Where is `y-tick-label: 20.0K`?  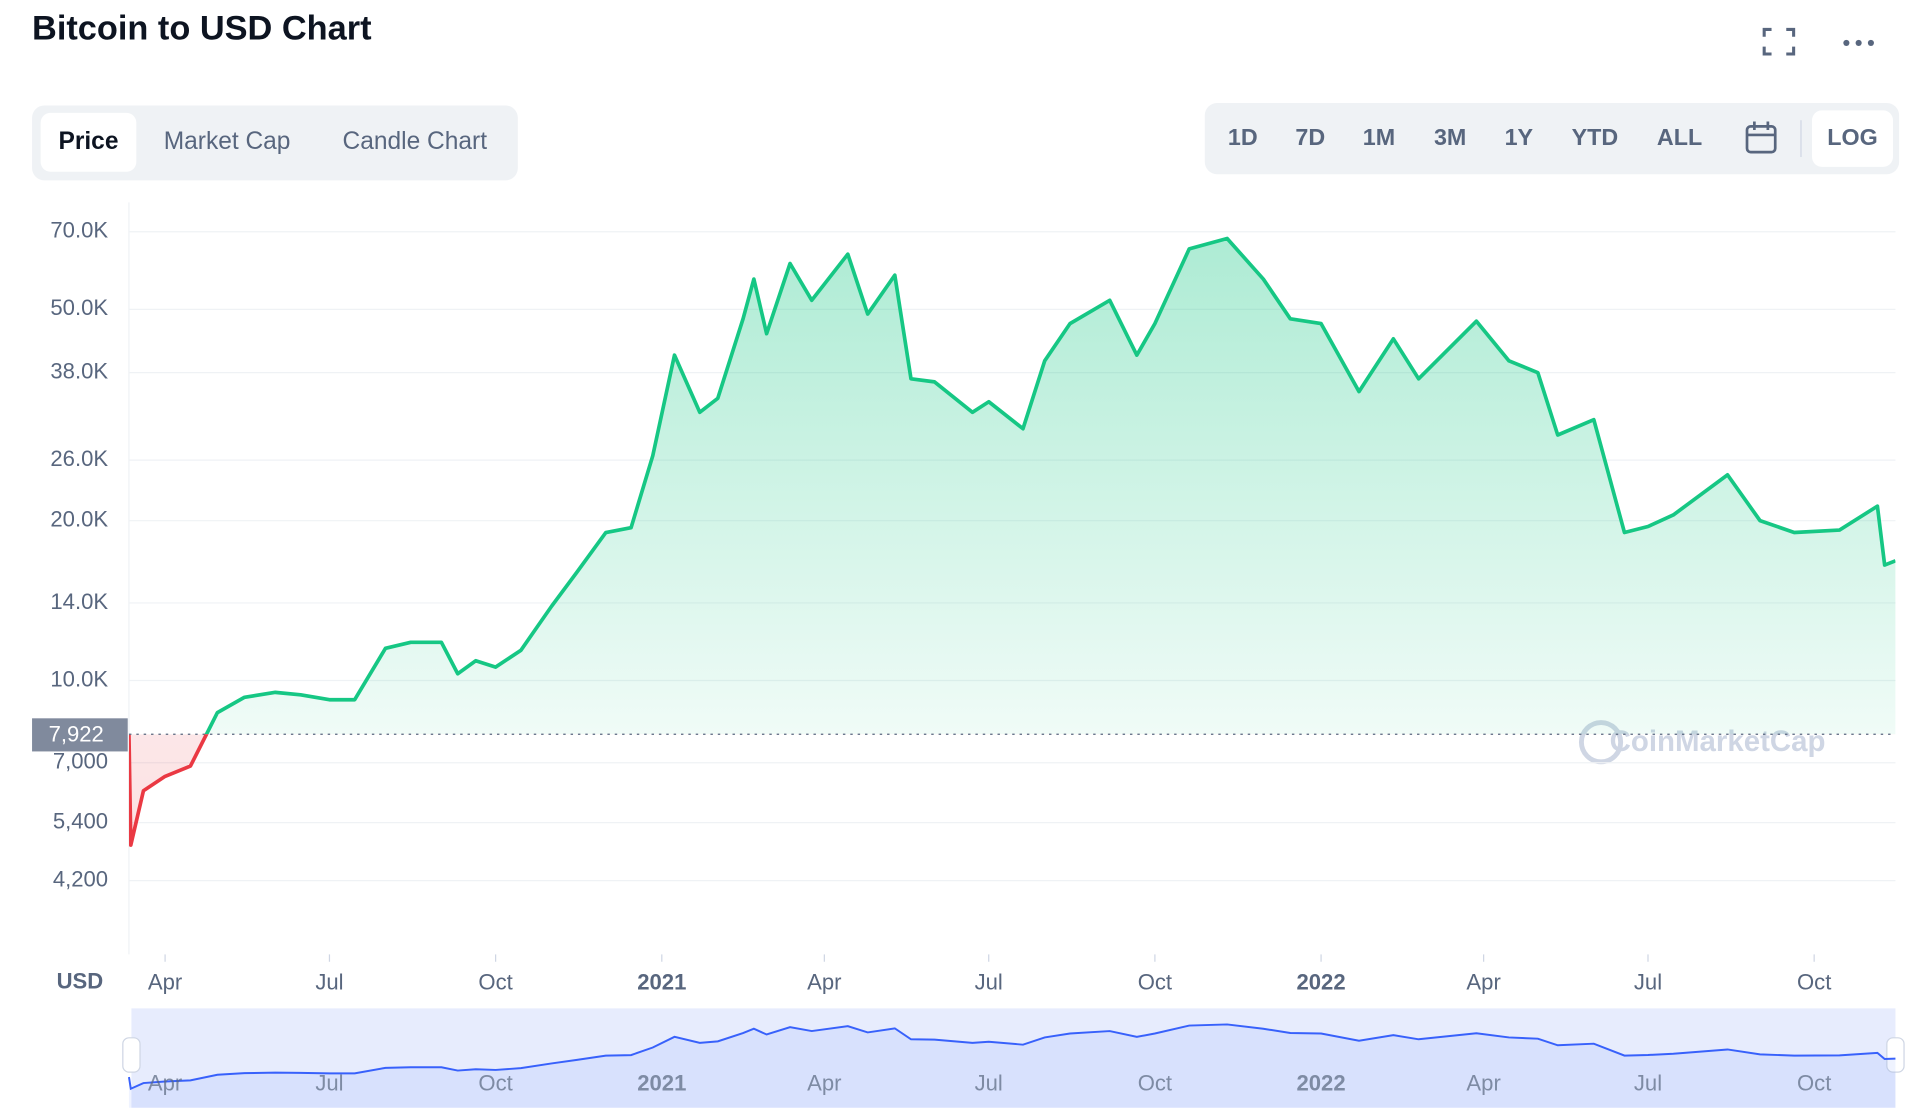
y-tick-label: 20.0K is located at coordinates (79, 519).